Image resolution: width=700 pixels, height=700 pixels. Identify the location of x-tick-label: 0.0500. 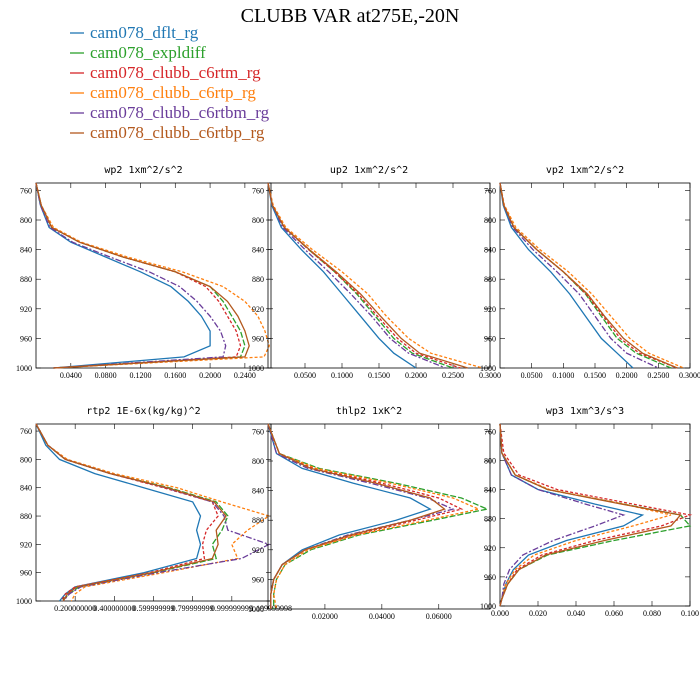
(305, 375).